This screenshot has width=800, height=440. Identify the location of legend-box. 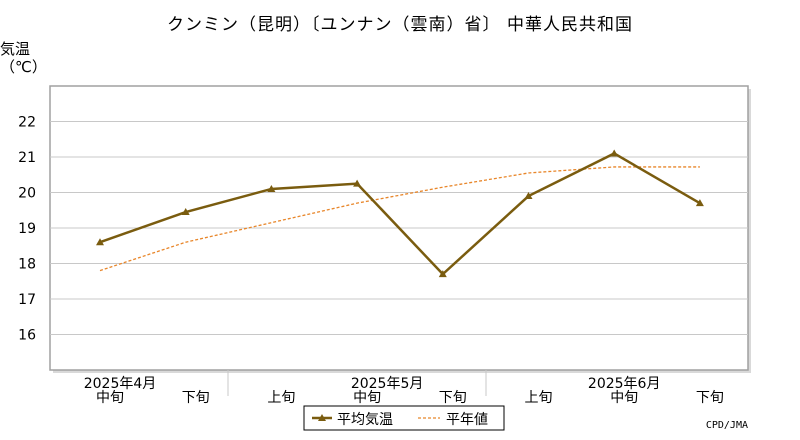
(404, 418).